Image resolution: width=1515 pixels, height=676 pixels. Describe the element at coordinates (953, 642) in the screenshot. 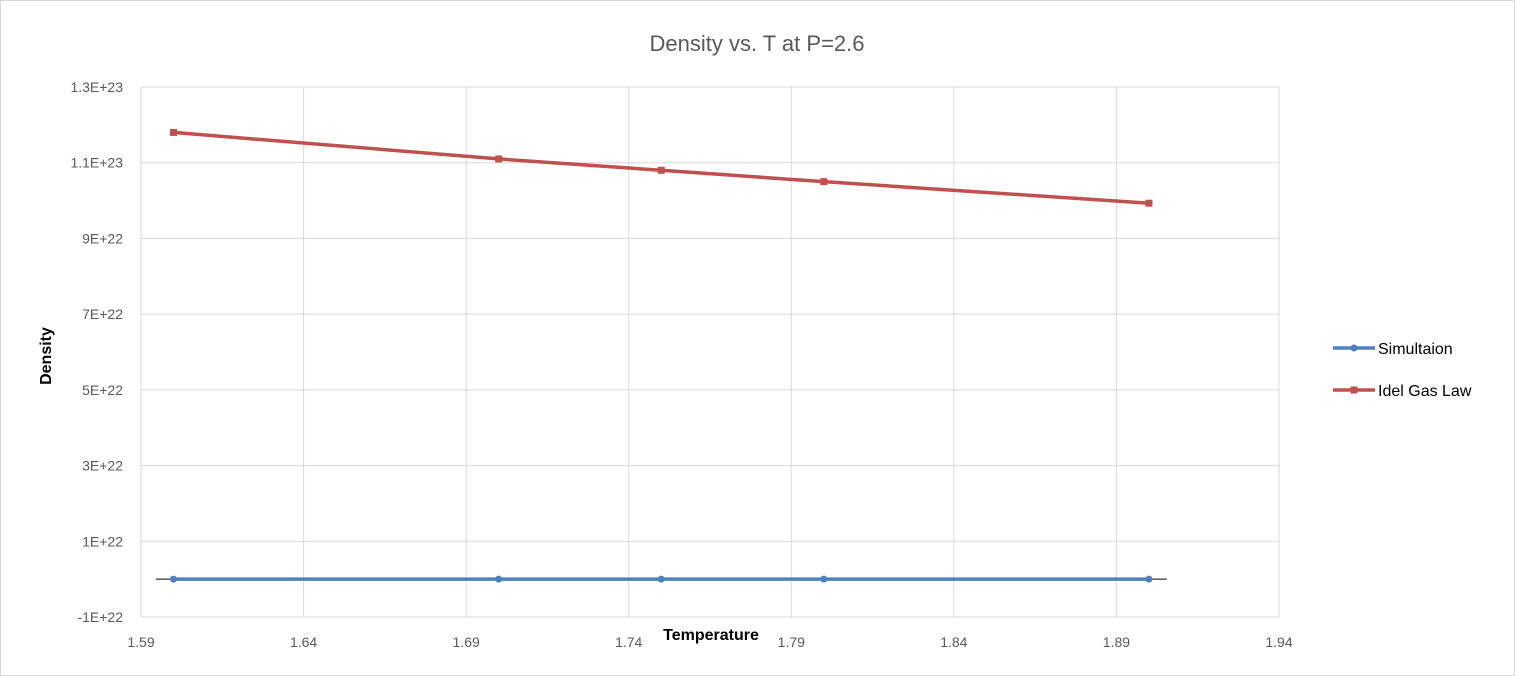

I see `x-tick-label: 1.84` at that location.